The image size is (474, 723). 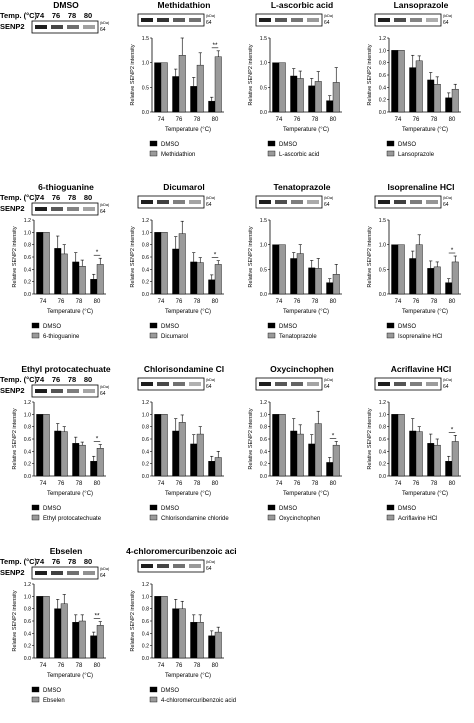 What do you see at coordinates (88, 15) in the screenshot?
I see `temp-tick-label: 80` at bounding box center [88, 15].